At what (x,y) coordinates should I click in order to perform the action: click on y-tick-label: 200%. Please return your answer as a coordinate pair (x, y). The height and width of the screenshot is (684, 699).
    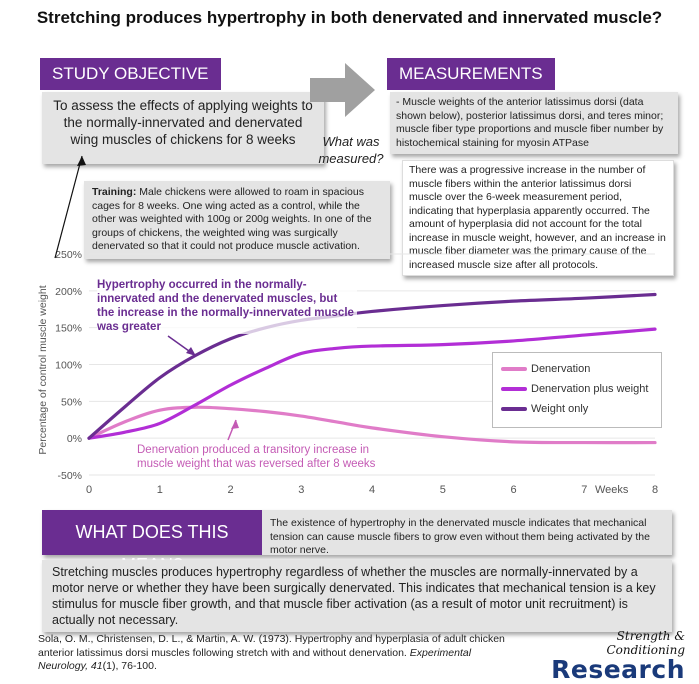
    Looking at the image, I should click on (68, 292).